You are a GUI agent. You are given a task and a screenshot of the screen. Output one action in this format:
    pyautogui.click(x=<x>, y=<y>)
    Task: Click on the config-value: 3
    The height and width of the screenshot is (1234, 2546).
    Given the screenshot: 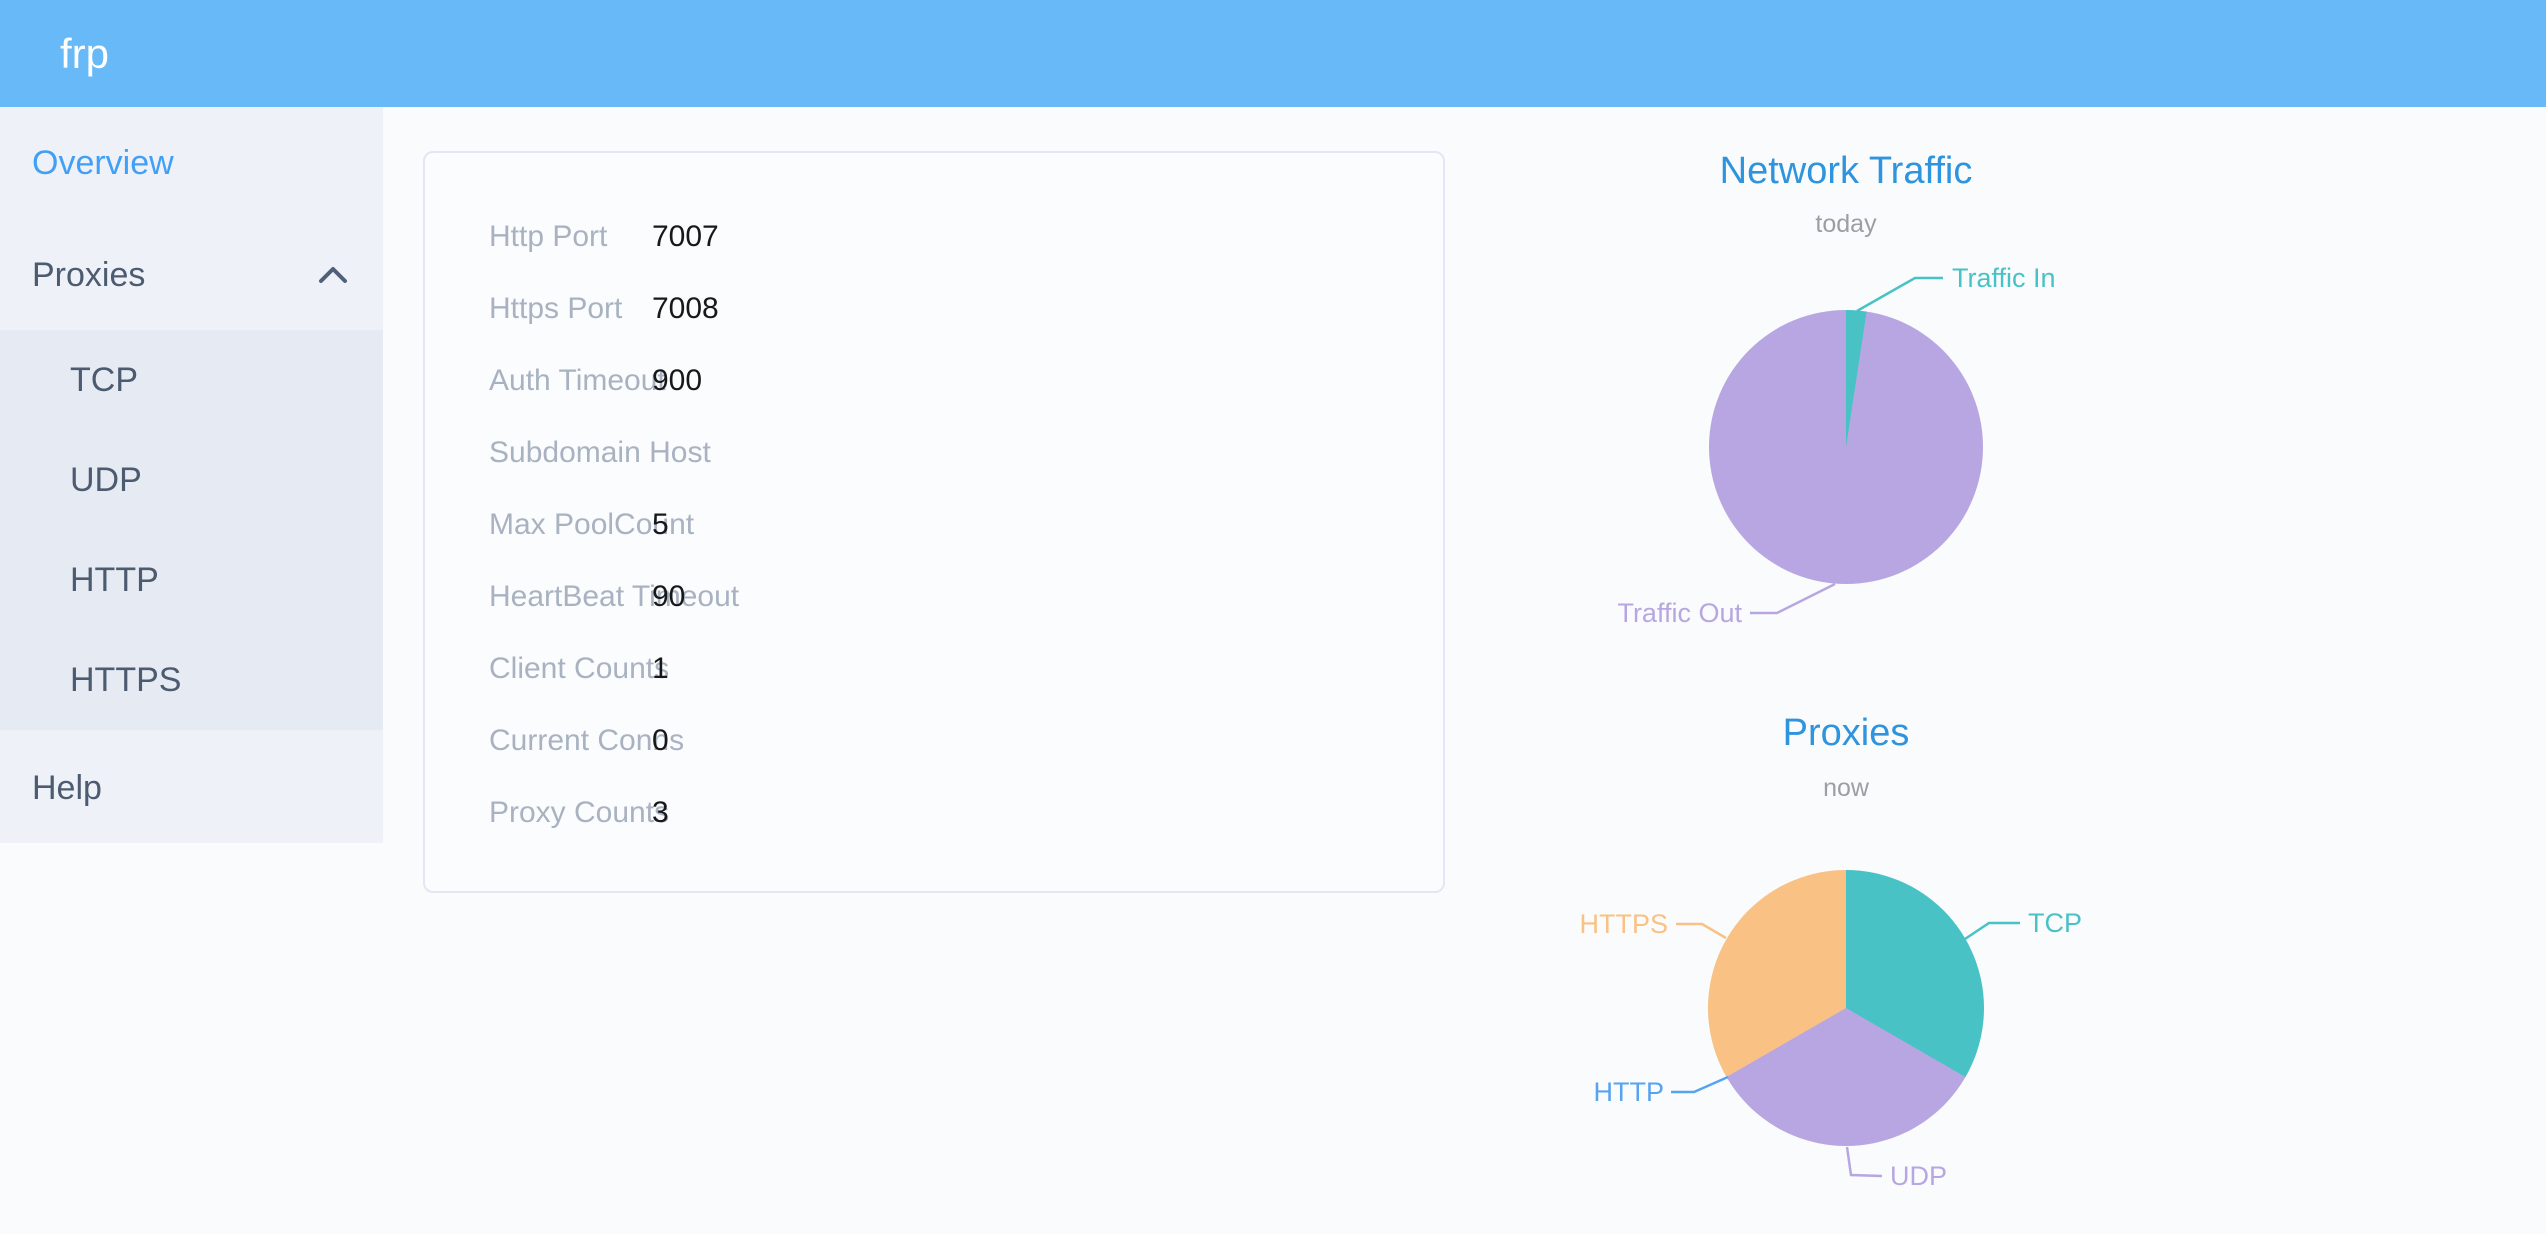 What is the action you would take?
    pyautogui.click(x=660, y=812)
    